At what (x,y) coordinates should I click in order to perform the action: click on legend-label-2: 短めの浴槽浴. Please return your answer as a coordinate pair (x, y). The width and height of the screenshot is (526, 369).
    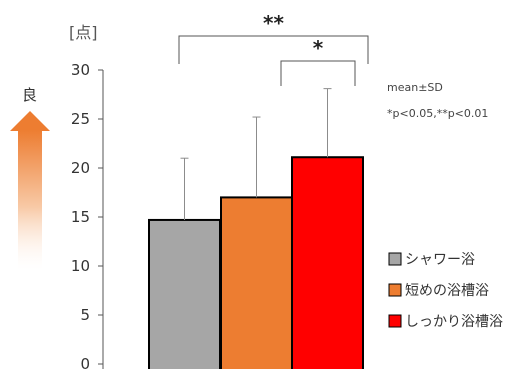
    Looking at the image, I should click on (447, 291).